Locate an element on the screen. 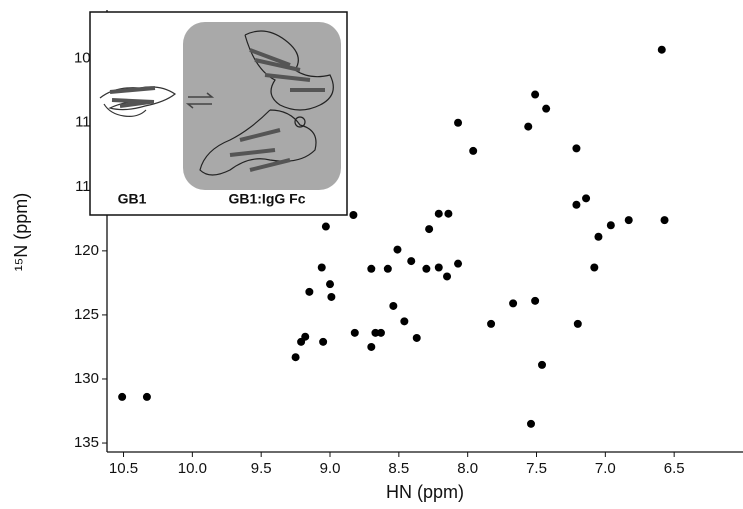 Image resolution: width=743 pixels, height=509 pixels. y-tick-label: 130 is located at coordinates (86, 378).